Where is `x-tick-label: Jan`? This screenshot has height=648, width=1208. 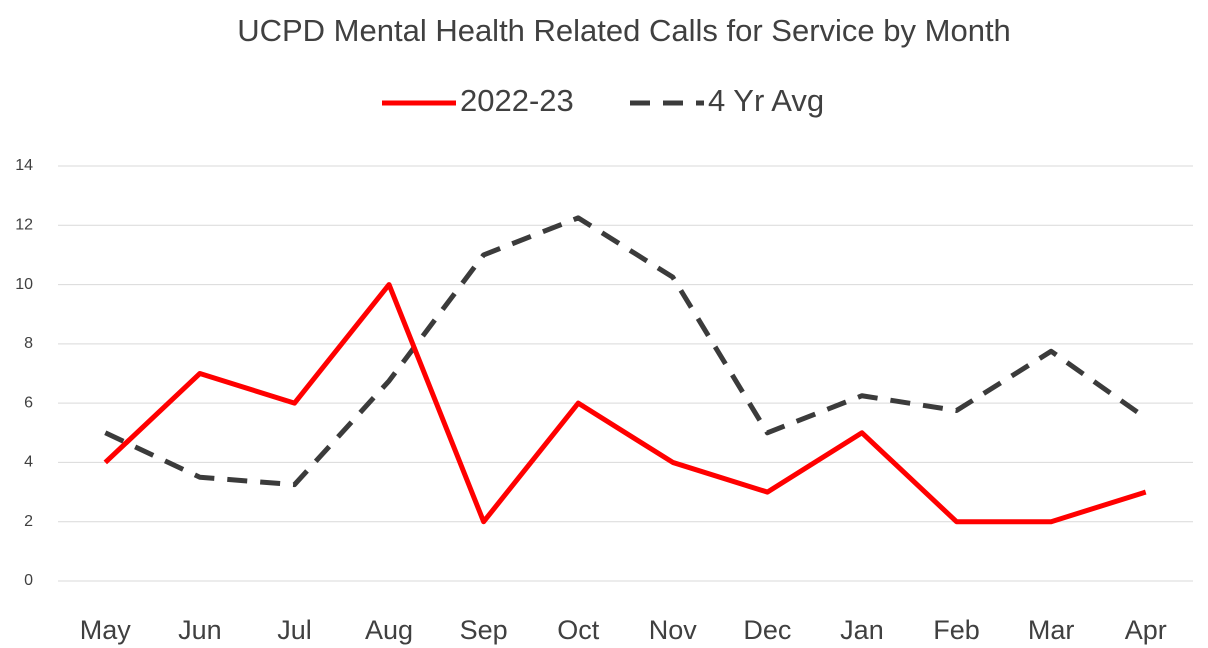
x-tick-label: Jan is located at coordinates (862, 630).